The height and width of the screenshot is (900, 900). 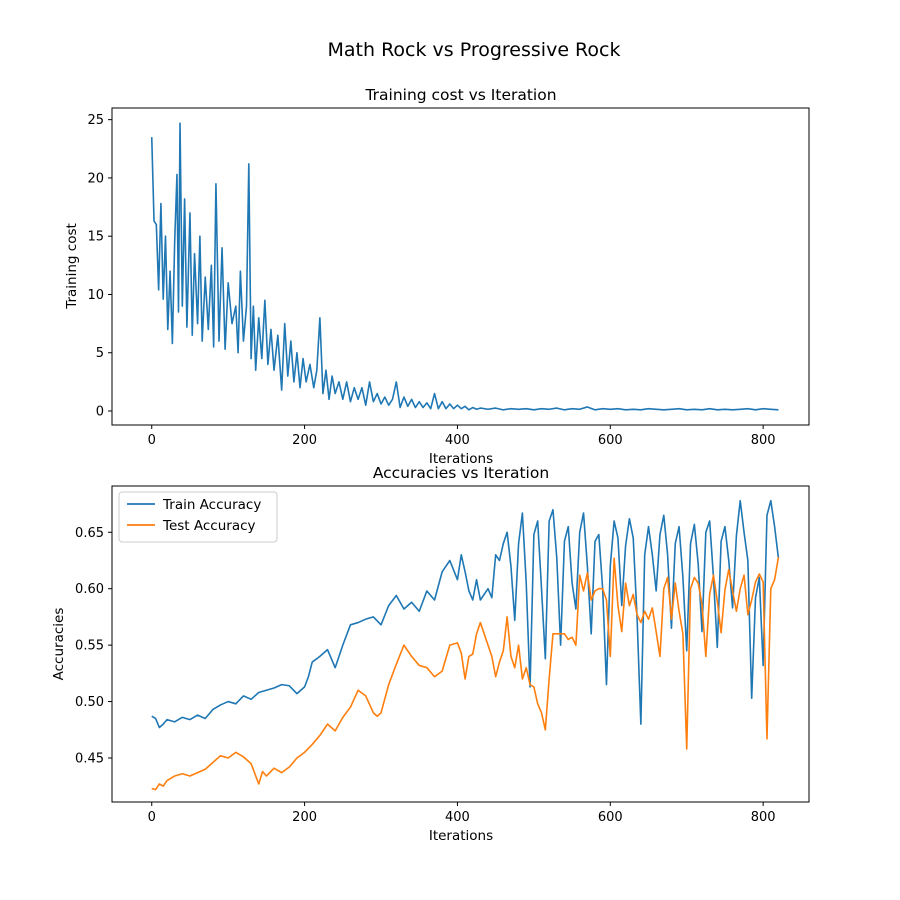 I want to click on legend-box, so click(x=198, y=517).